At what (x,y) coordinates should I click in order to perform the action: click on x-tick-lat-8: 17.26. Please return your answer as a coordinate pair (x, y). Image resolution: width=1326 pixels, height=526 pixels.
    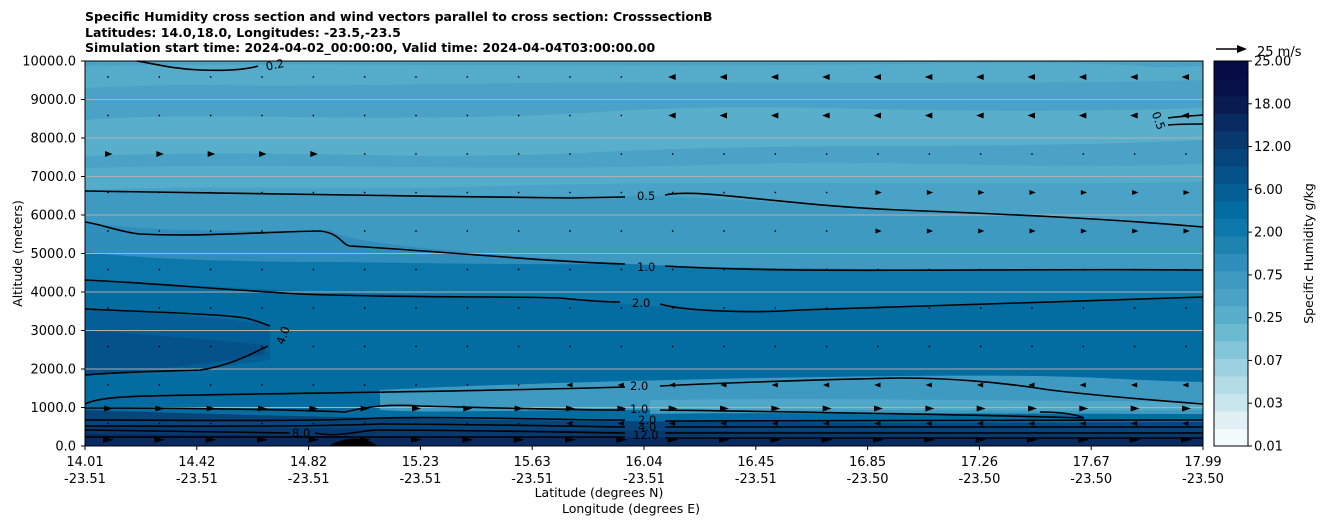
    Looking at the image, I should click on (979, 462).